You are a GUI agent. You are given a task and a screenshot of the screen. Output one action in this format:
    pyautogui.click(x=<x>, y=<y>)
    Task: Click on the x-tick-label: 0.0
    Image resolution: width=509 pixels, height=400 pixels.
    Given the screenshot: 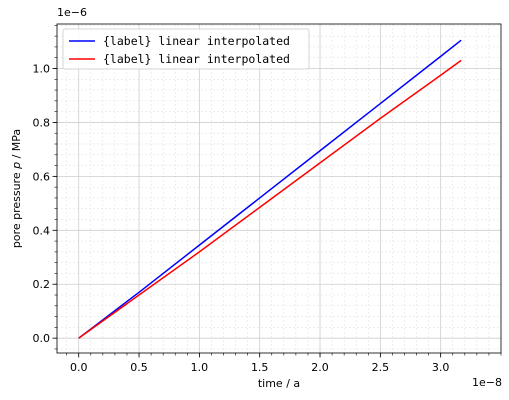 What is the action you would take?
    pyautogui.click(x=79, y=367)
    